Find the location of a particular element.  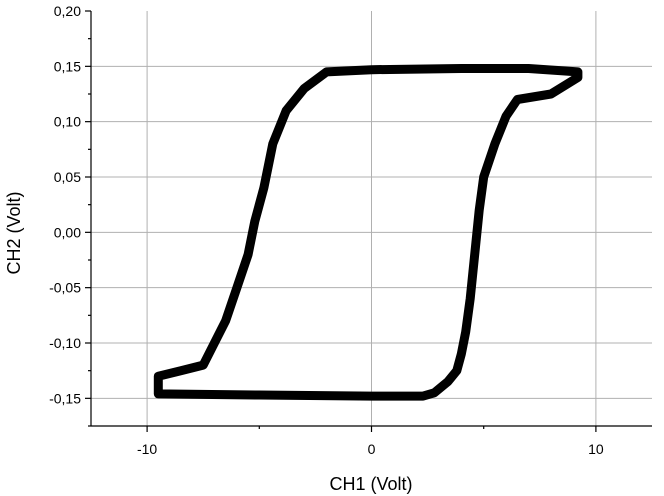

y-tick-label: -0,15 is located at coordinates (65, 398).